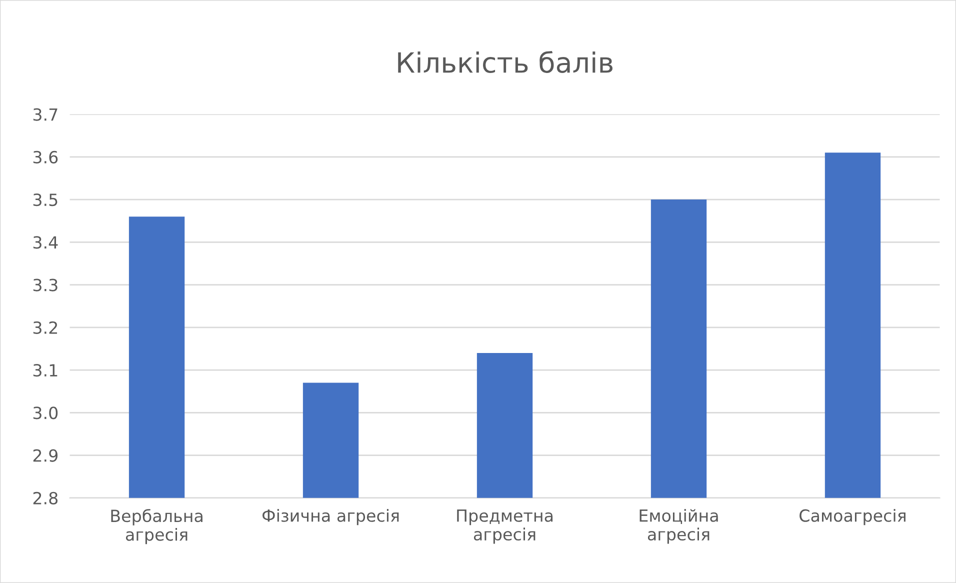  What do you see at coordinates (45, 455) in the screenshot?
I see `y-tick-label: 2.9` at bounding box center [45, 455].